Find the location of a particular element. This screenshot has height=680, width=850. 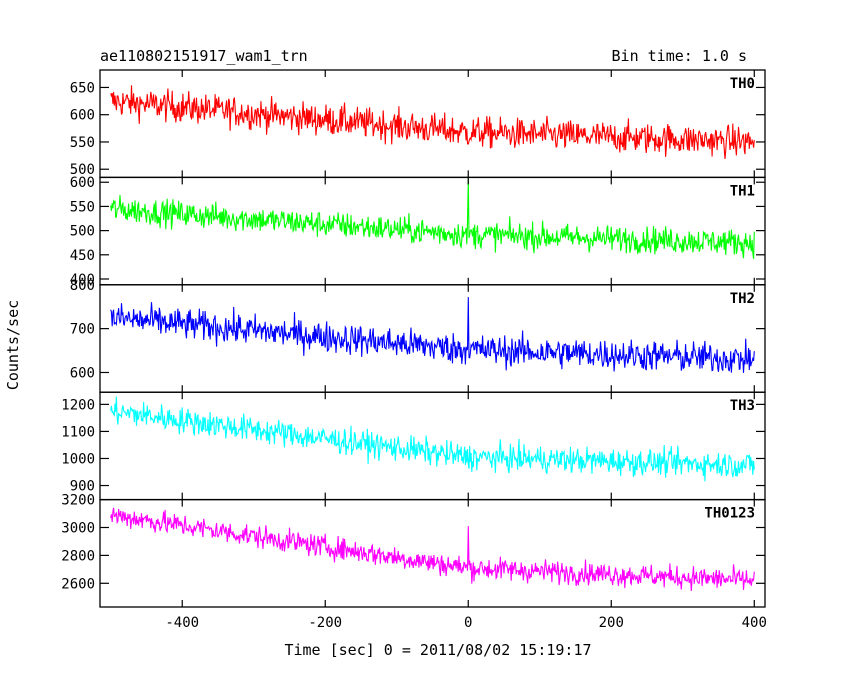

series-line-th0123 is located at coordinates (432, 549).